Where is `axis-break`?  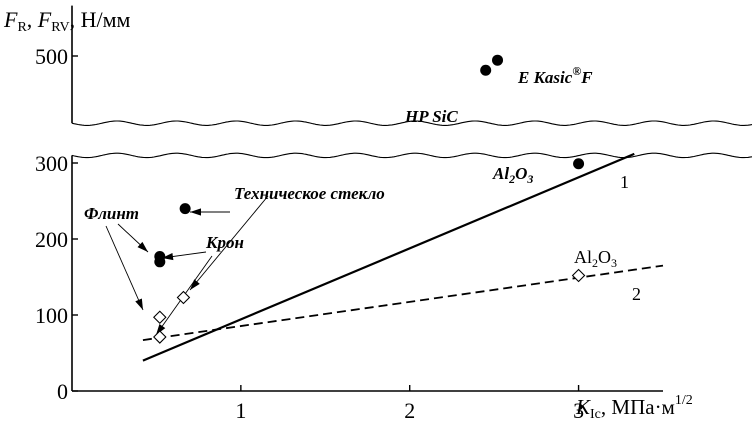
axis-break is located at coordinates (411, 139).